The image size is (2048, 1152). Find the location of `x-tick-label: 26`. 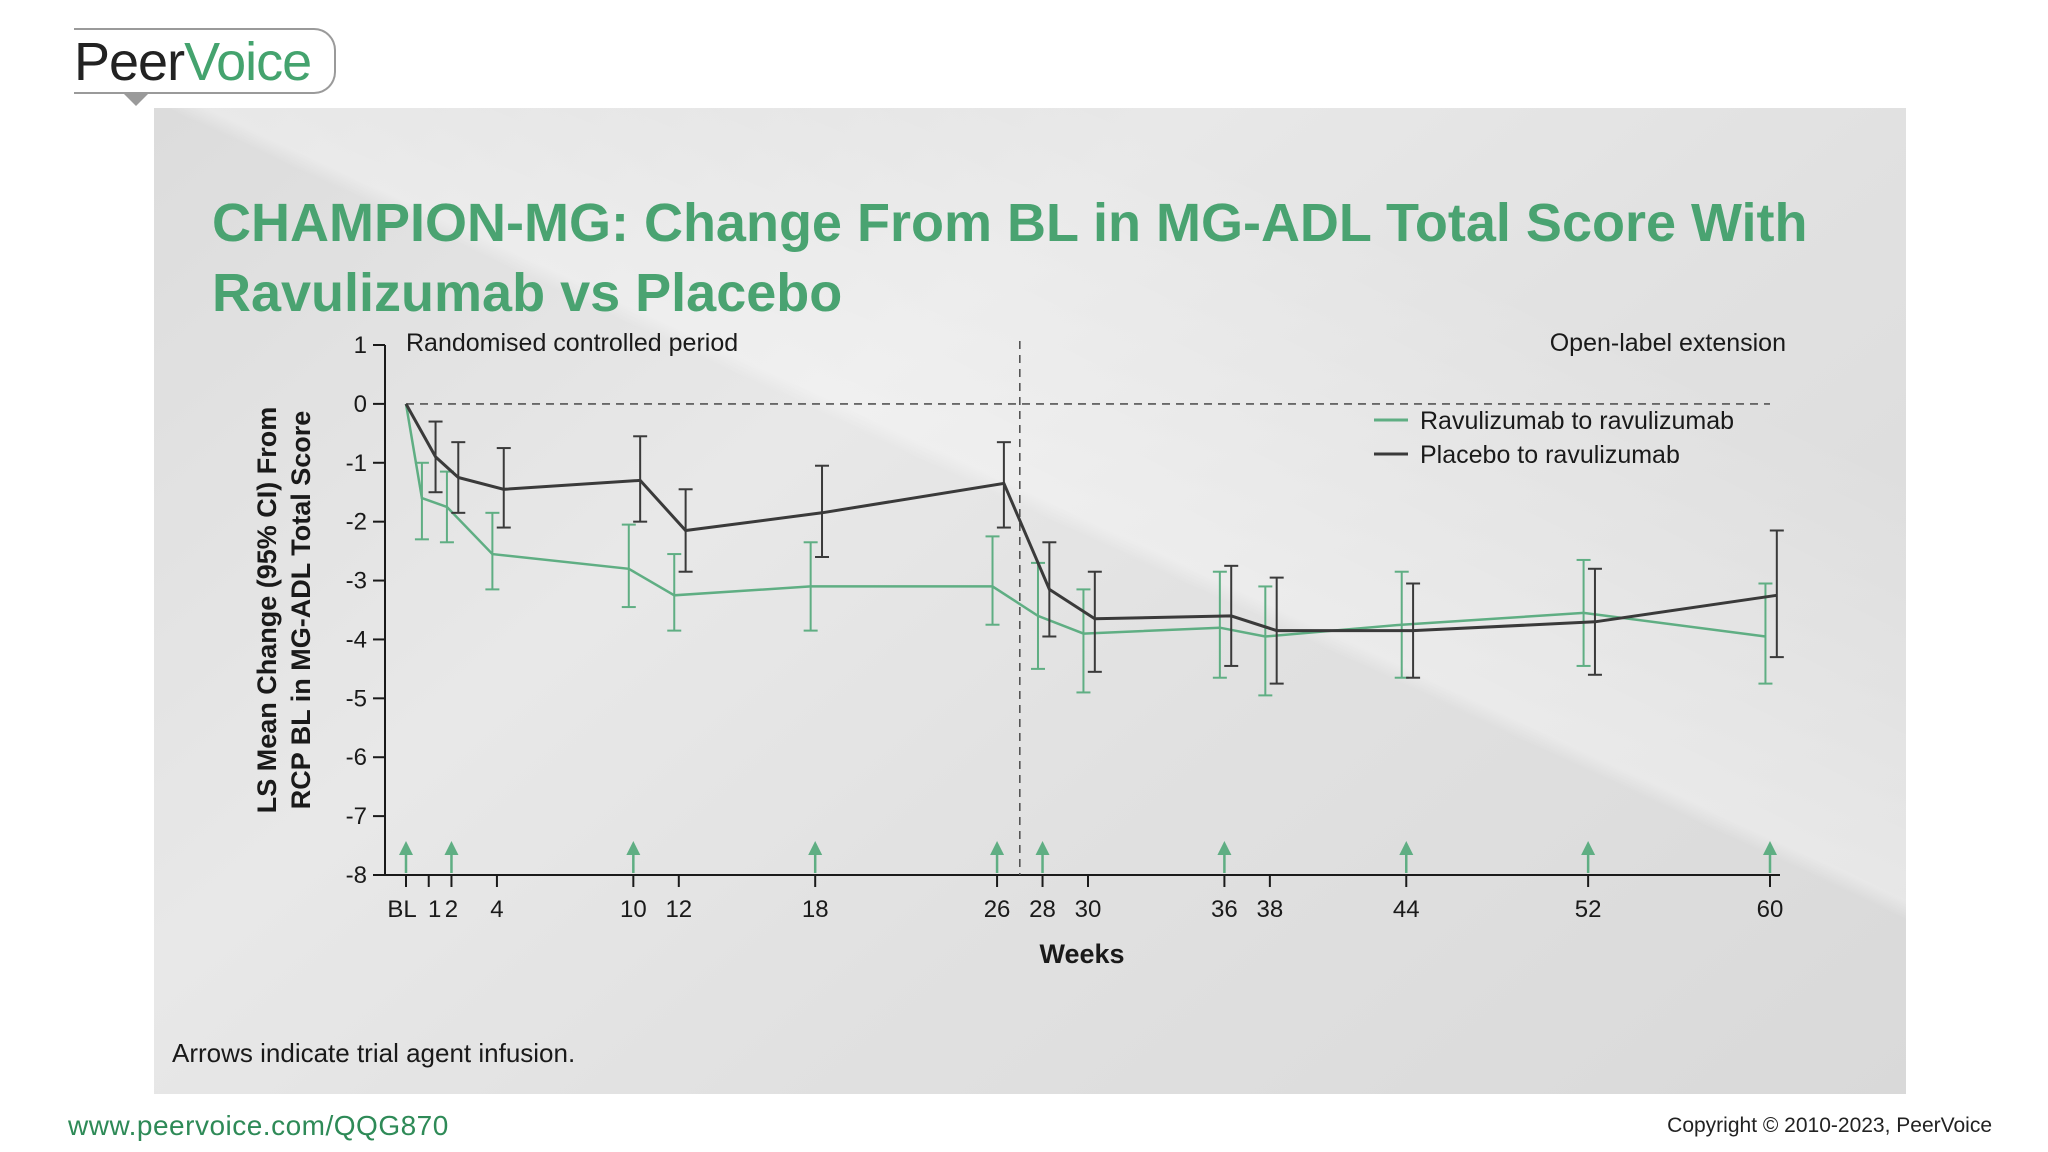

x-tick-label: 26 is located at coordinates (997, 909).